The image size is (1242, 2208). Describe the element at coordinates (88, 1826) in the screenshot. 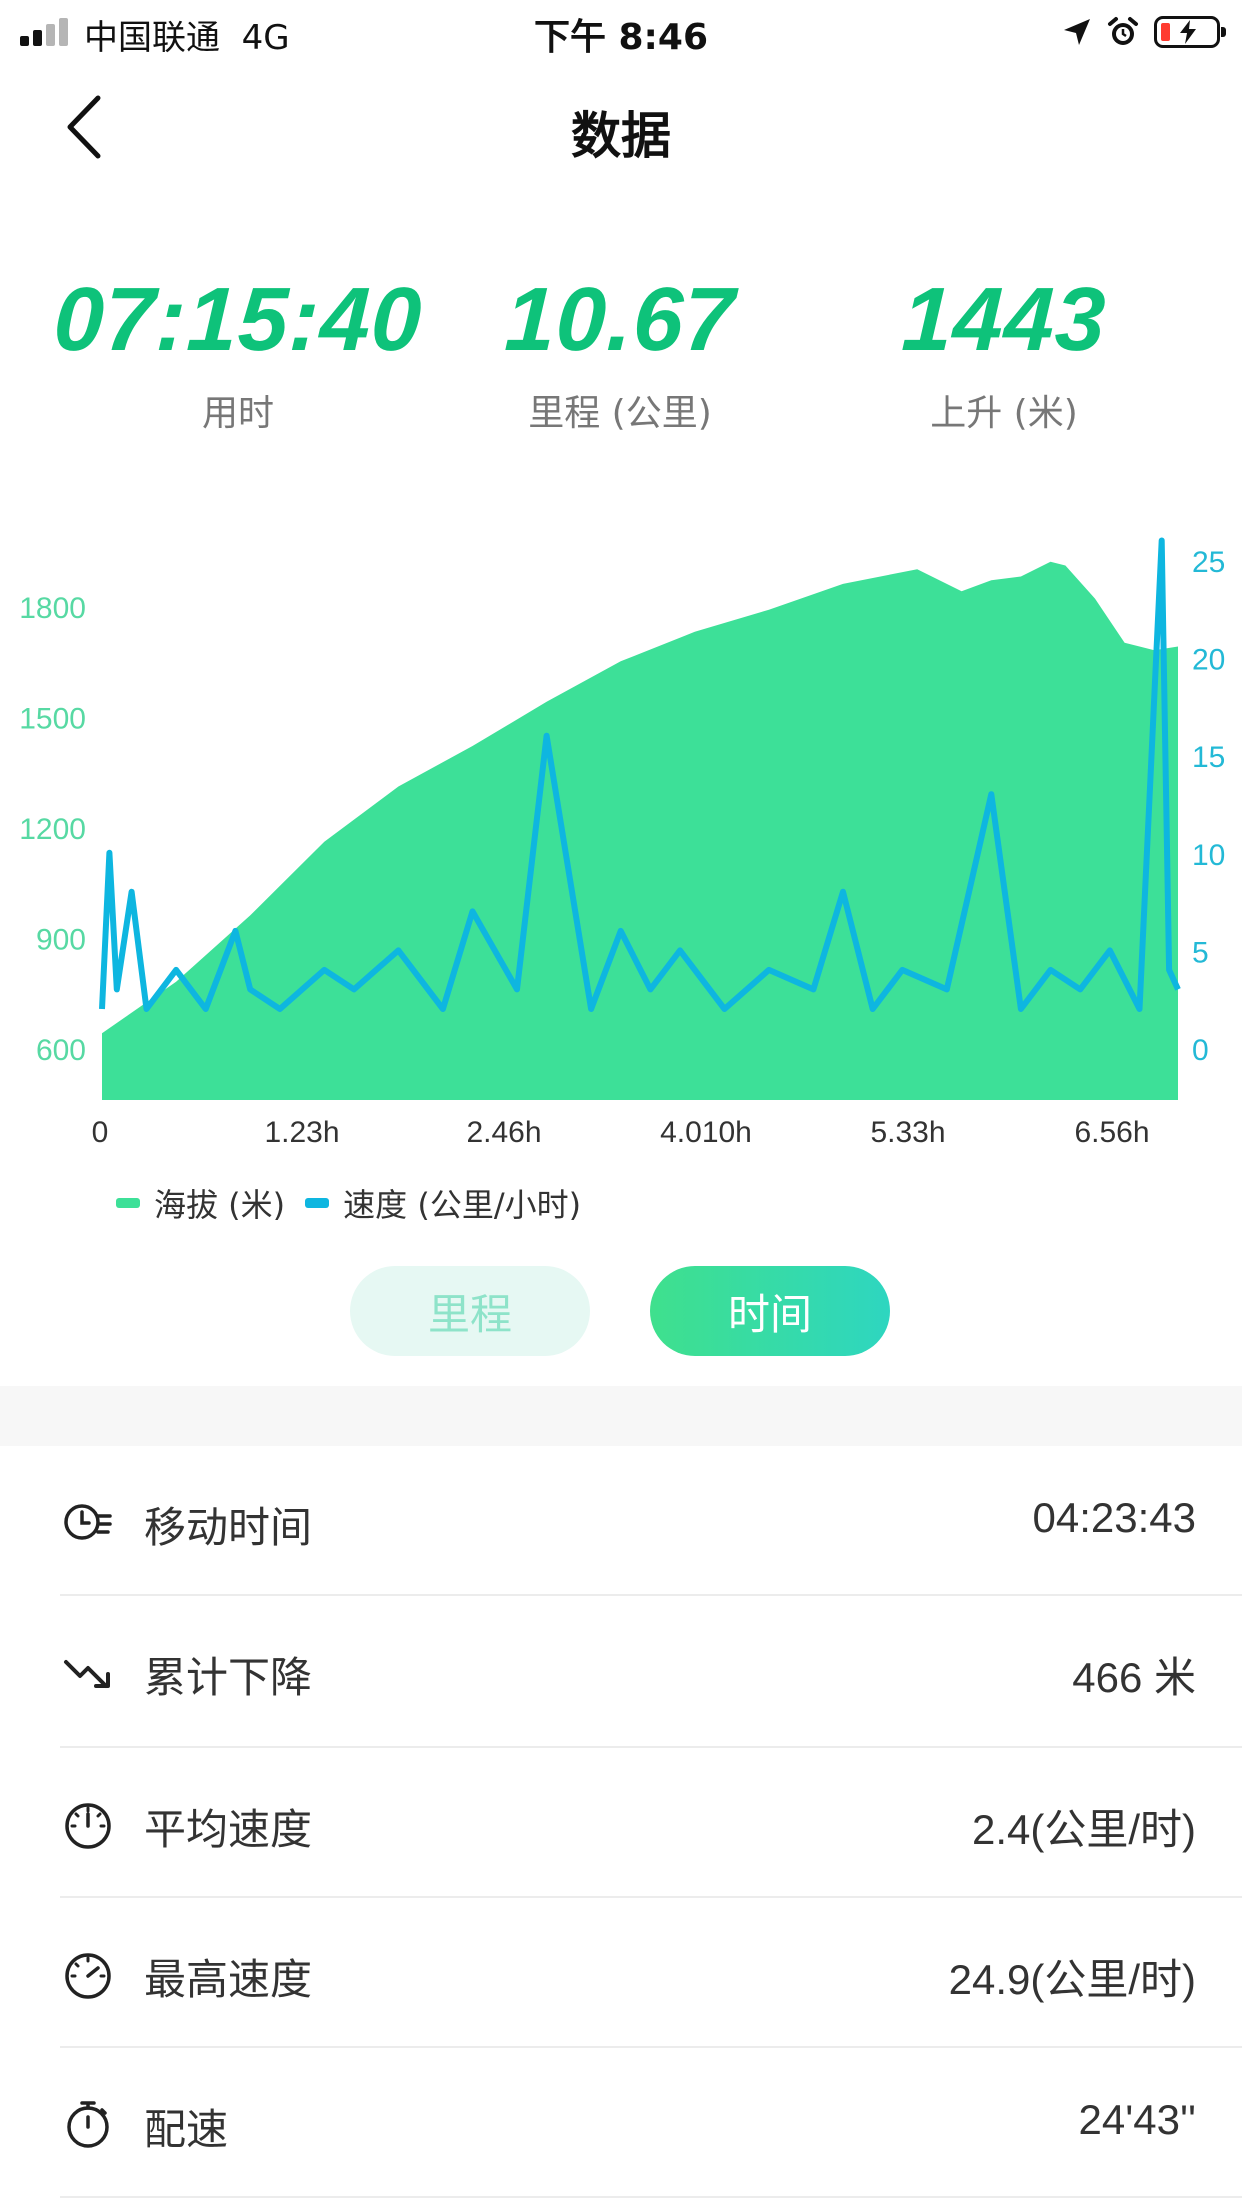

I see `gauge-low-icon` at that location.